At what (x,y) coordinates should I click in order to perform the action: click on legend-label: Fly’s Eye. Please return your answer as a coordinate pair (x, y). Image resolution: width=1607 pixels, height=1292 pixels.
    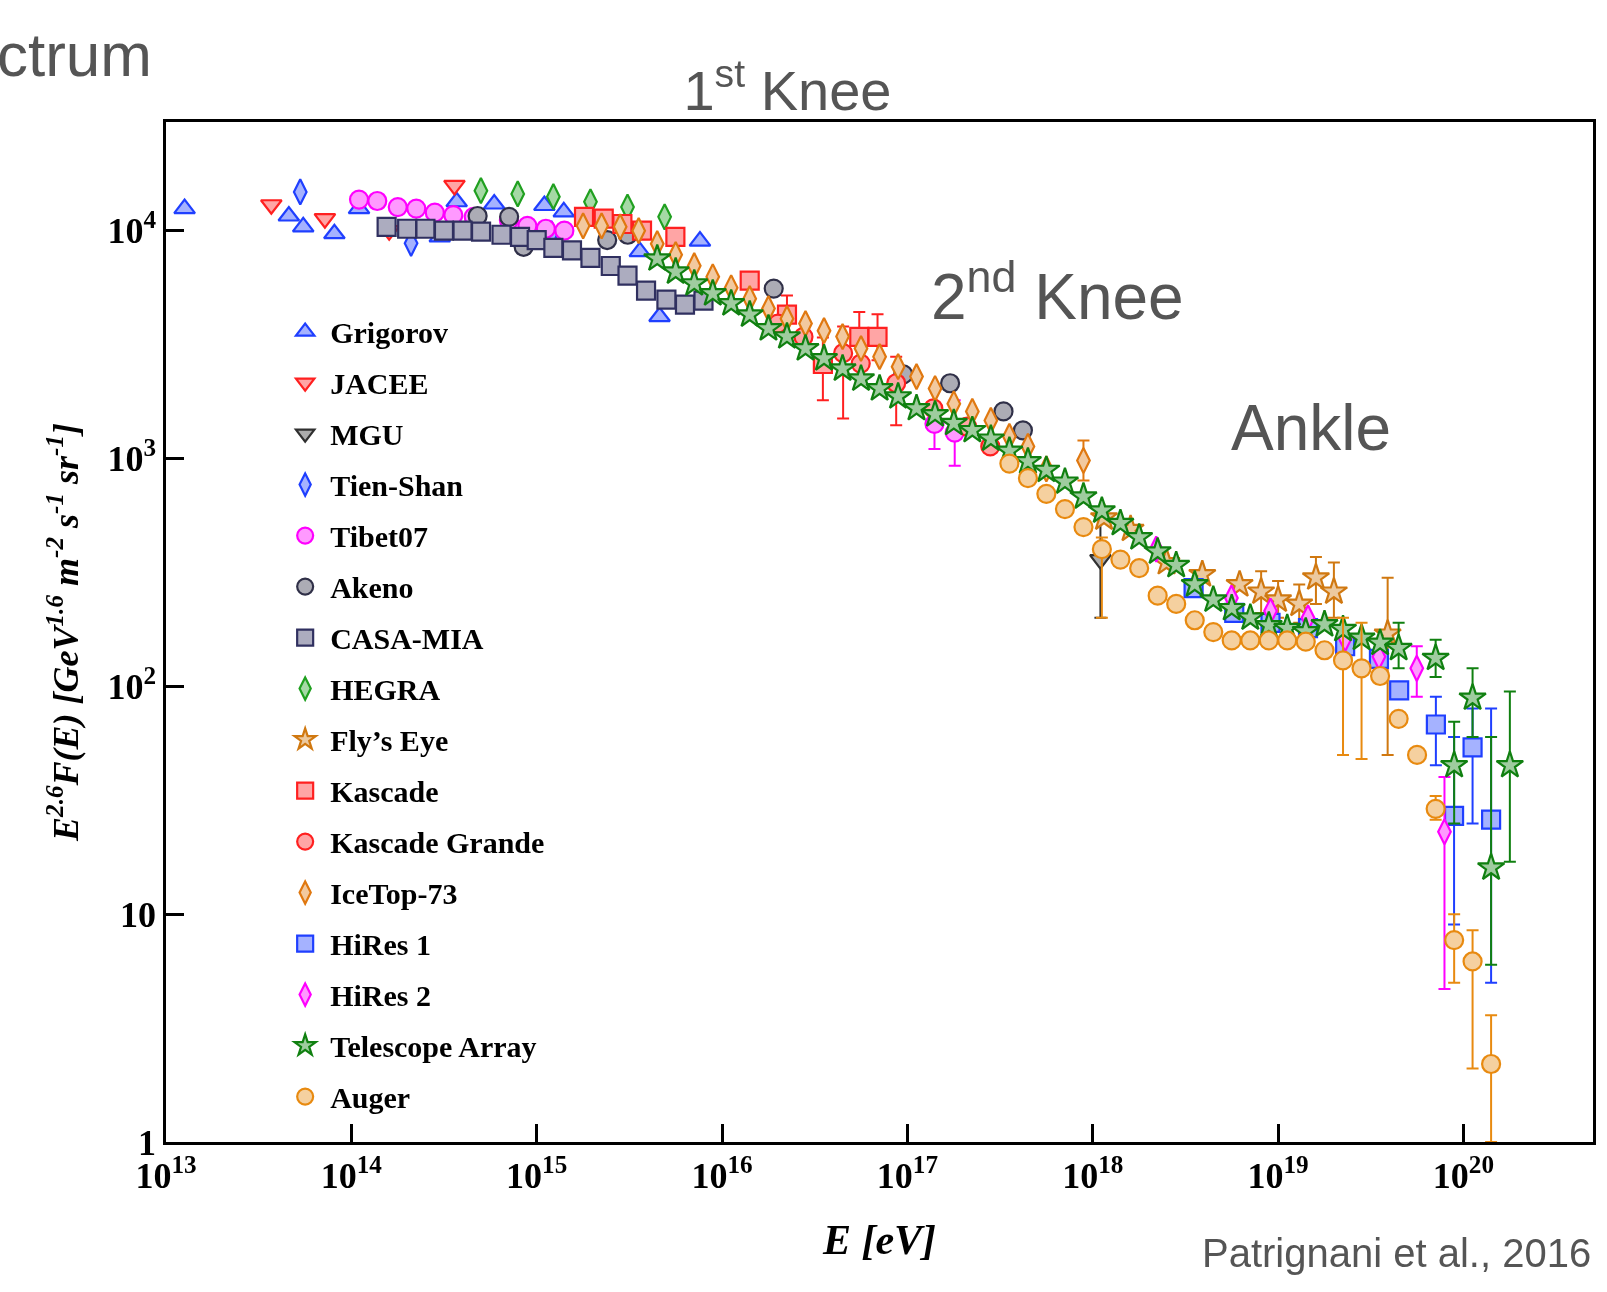
    Looking at the image, I should click on (389, 741).